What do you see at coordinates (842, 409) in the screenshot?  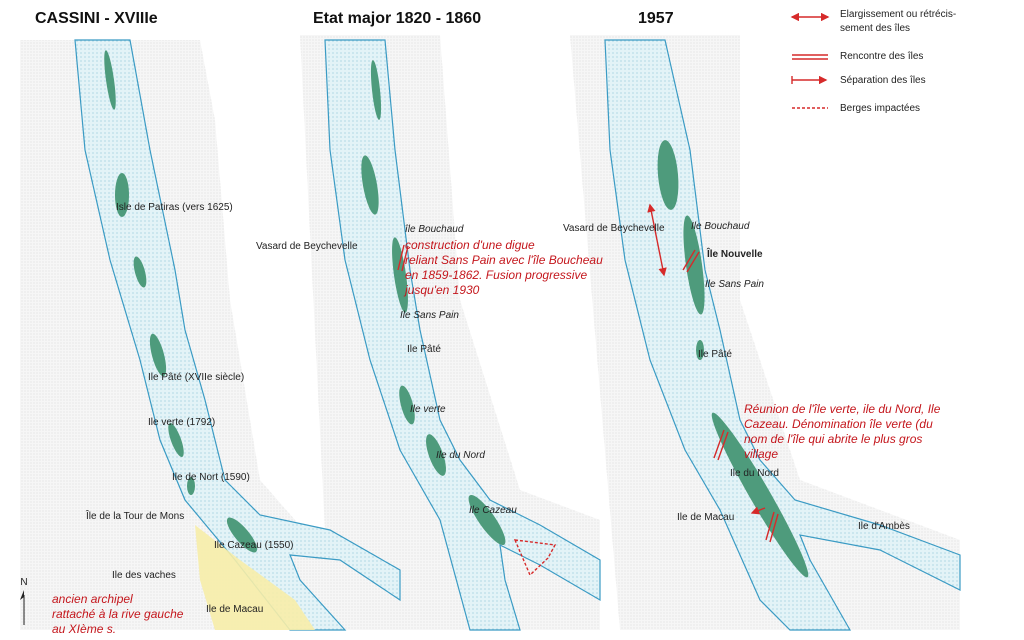 I see `annotation: Réunion de l'île verte, ile du Nord, Ile` at bounding box center [842, 409].